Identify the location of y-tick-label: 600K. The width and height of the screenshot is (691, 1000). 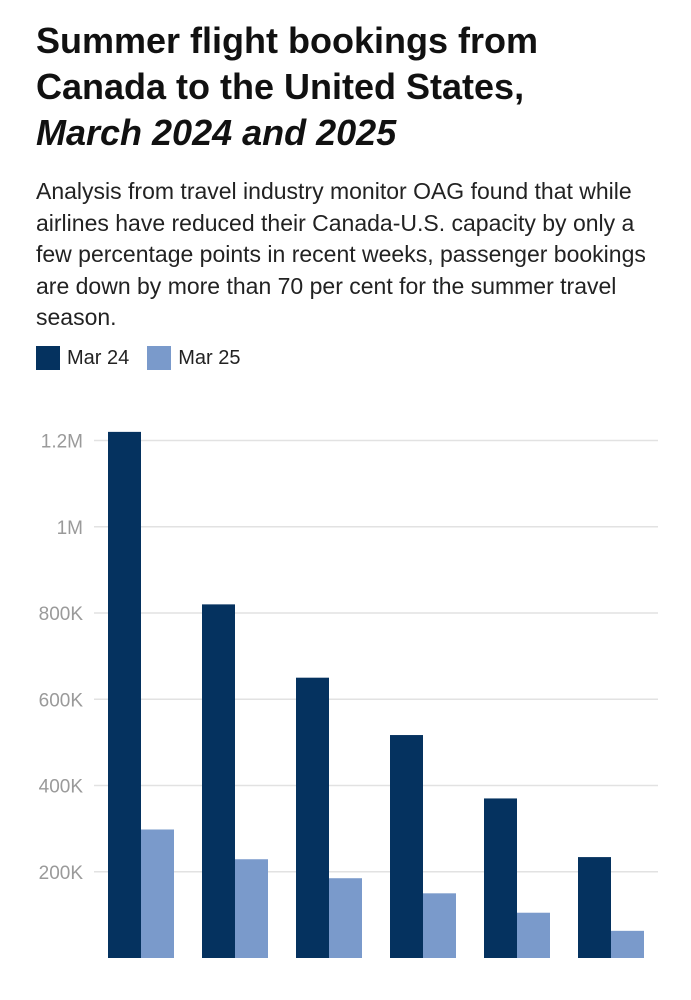
(61, 700).